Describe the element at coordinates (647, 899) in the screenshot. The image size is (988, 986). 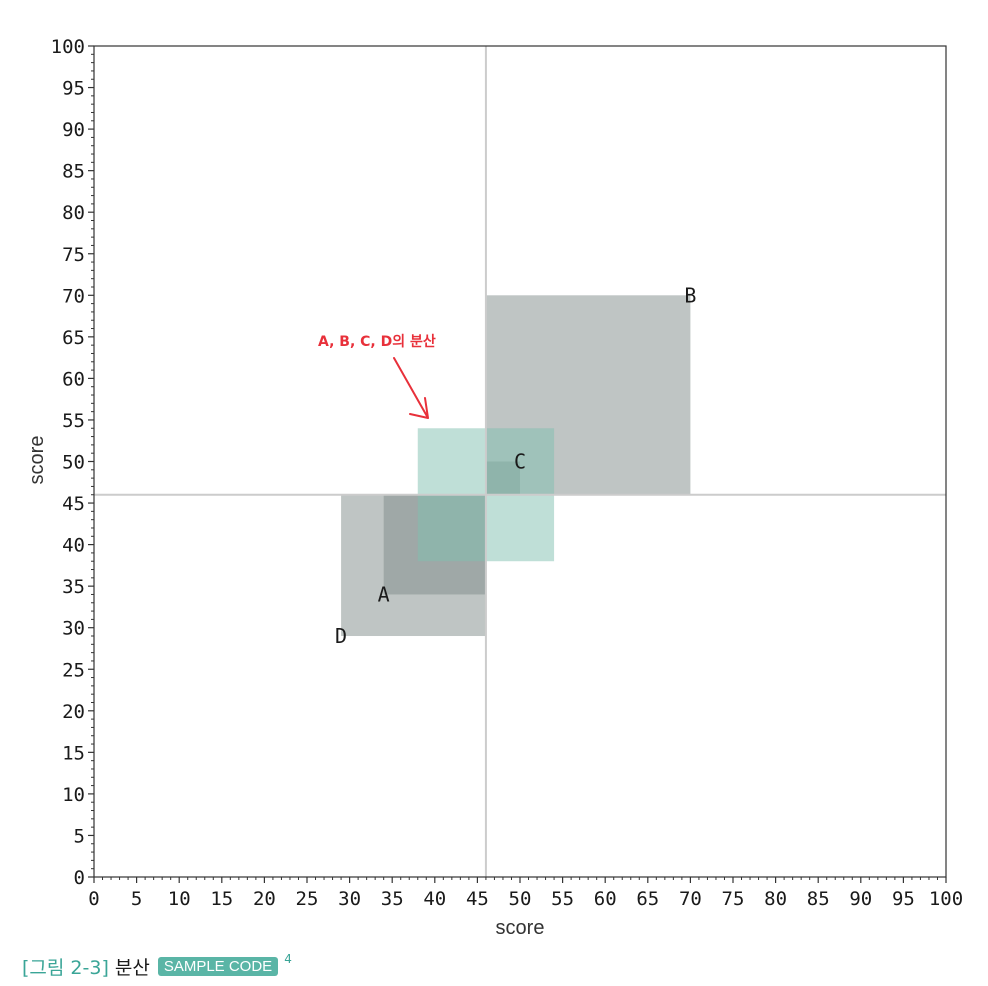
I see `x-tick-label: 65` at that location.